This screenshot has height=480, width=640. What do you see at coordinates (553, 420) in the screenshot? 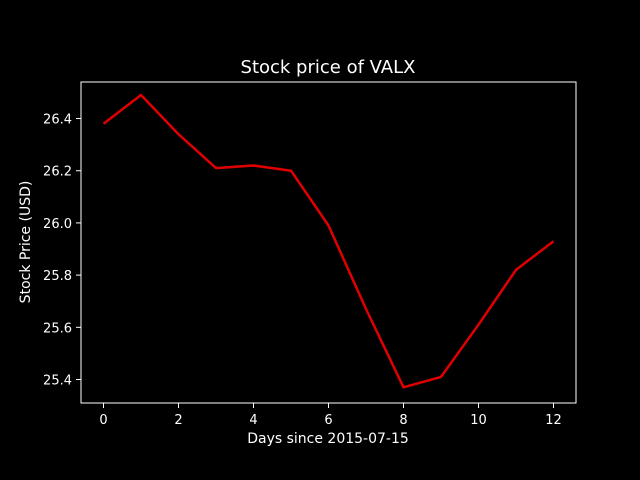
I see `x-tick-label: 12` at bounding box center [553, 420].